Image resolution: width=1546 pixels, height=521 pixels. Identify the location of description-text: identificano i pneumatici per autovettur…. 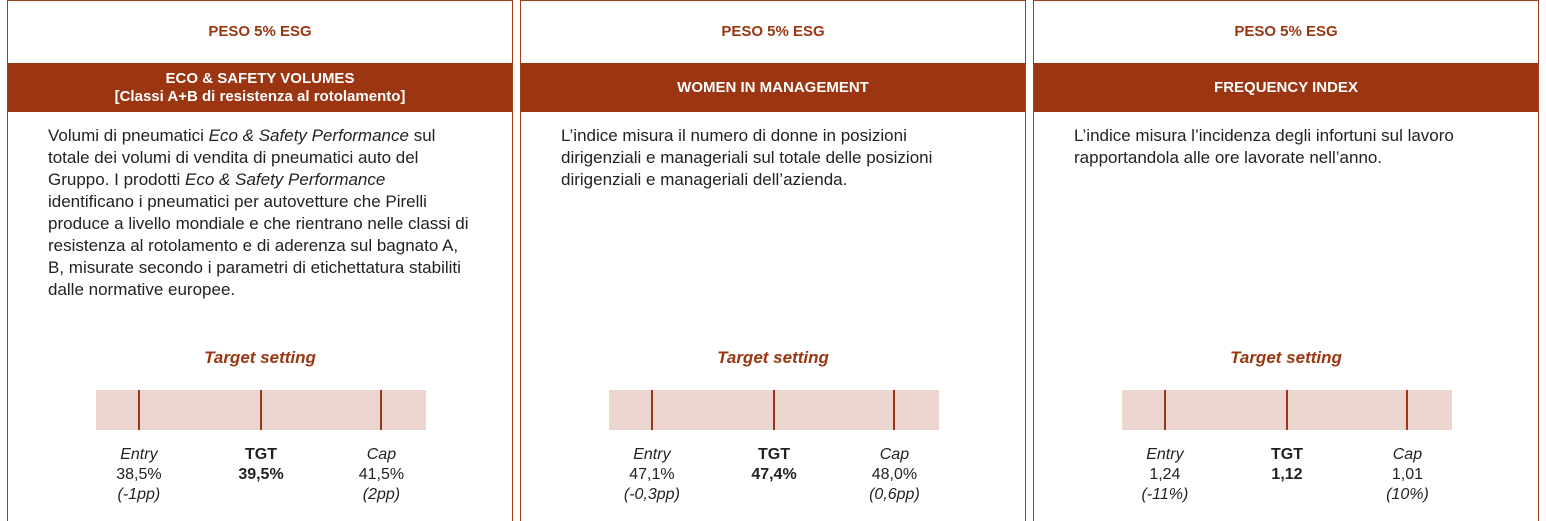
(258, 245).